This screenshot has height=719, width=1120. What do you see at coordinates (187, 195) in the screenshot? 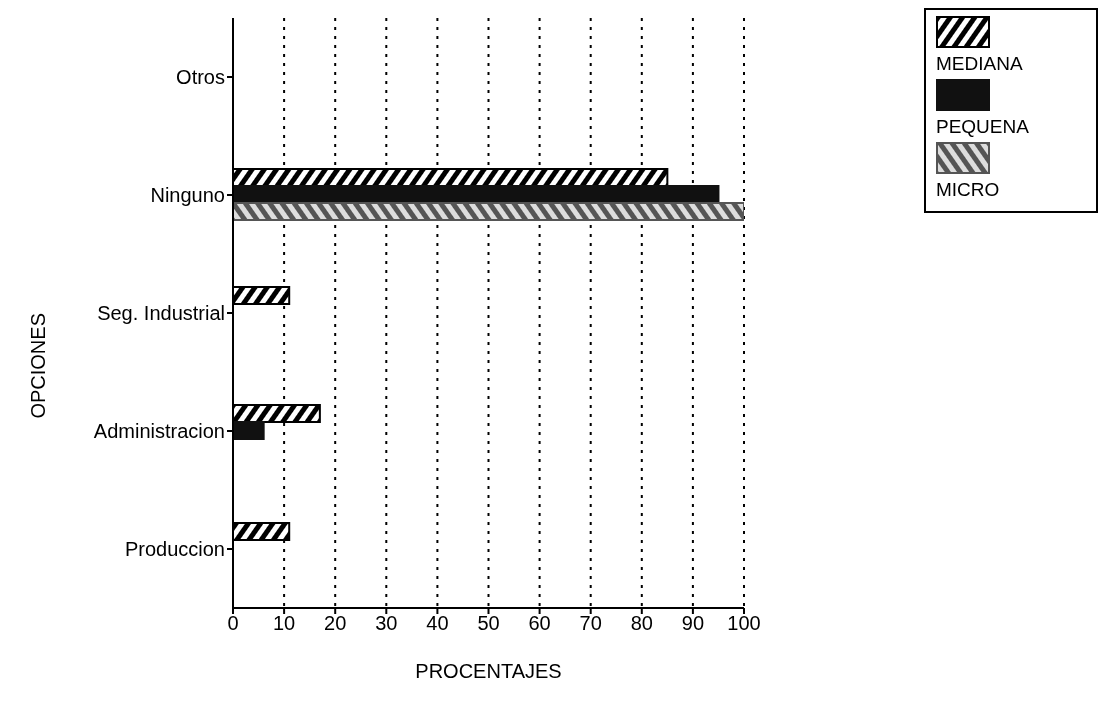
I see `y-tick-label: Ninguno` at bounding box center [187, 195].